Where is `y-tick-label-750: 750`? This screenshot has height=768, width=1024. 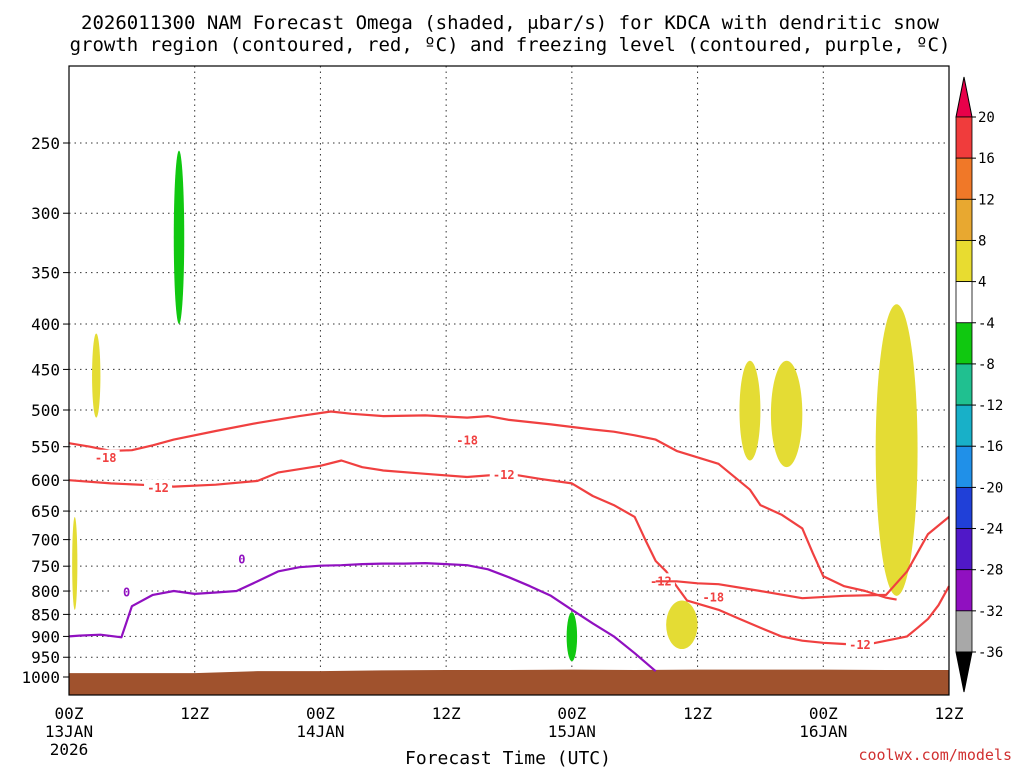 y-tick-label-750: 750 is located at coordinates (45, 566).